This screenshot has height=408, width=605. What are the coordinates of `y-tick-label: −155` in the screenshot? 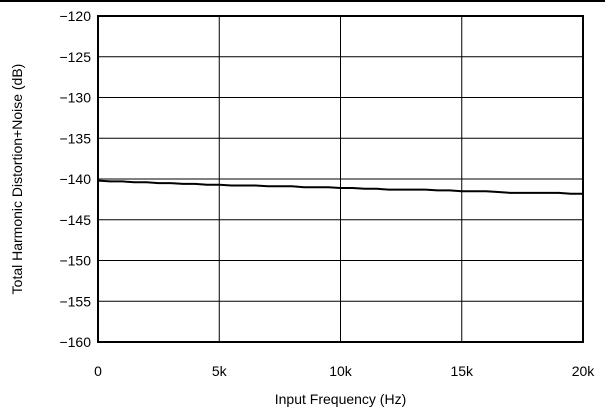 It's located at (75, 301).